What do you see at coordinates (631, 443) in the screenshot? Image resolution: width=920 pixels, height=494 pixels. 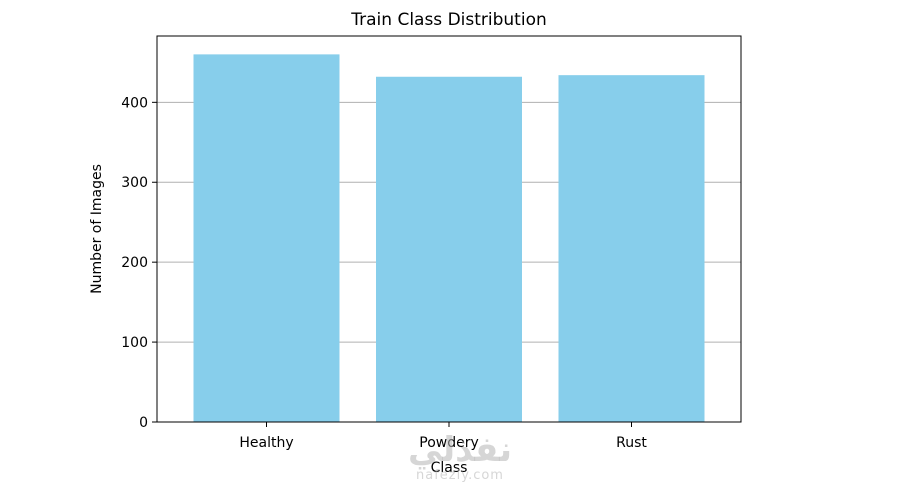 I see `x-tick-label: Rust` at bounding box center [631, 443].